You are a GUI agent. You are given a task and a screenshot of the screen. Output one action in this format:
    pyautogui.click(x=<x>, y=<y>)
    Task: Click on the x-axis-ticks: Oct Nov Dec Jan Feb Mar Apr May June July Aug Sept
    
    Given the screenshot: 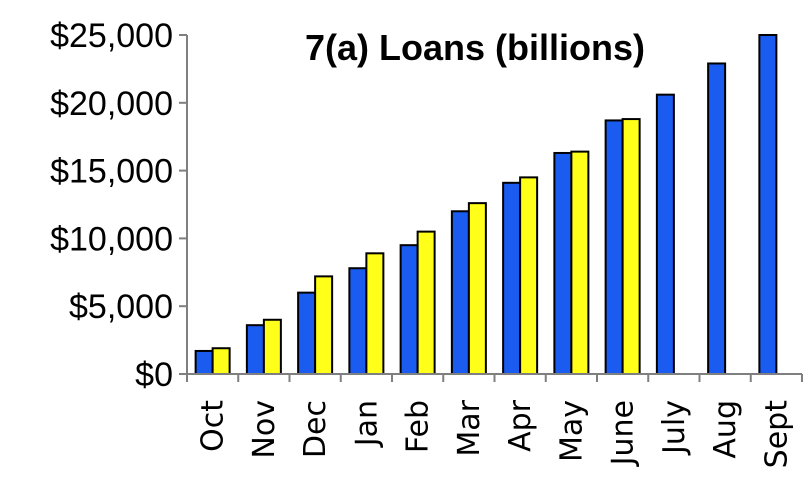 What is the action you would take?
    pyautogui.click(x=494, y=421)
    